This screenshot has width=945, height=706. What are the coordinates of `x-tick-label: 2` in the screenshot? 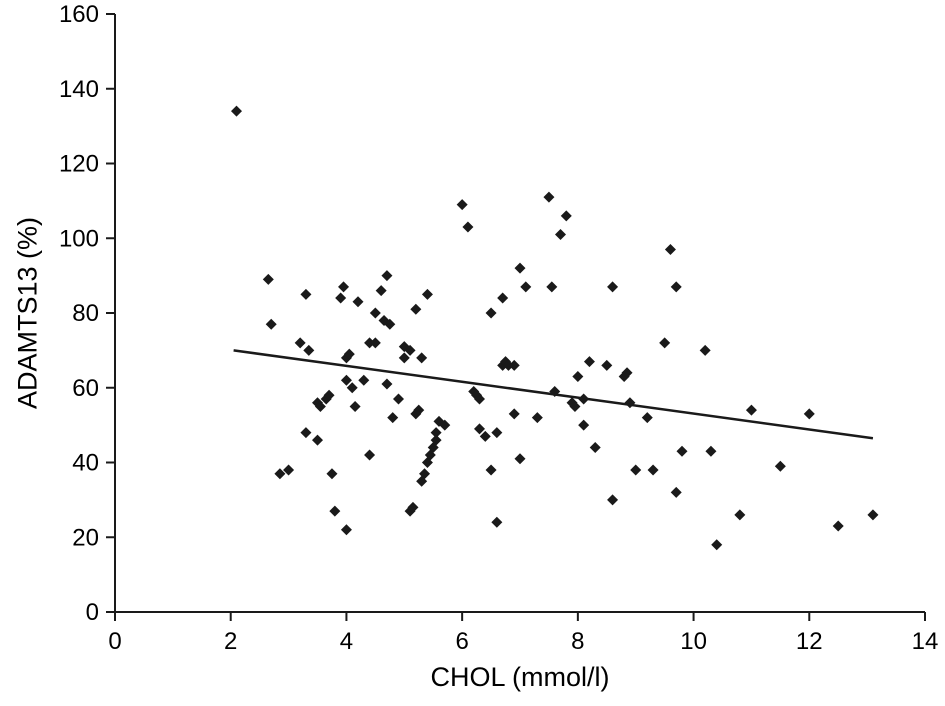 It's located at (230, 641).